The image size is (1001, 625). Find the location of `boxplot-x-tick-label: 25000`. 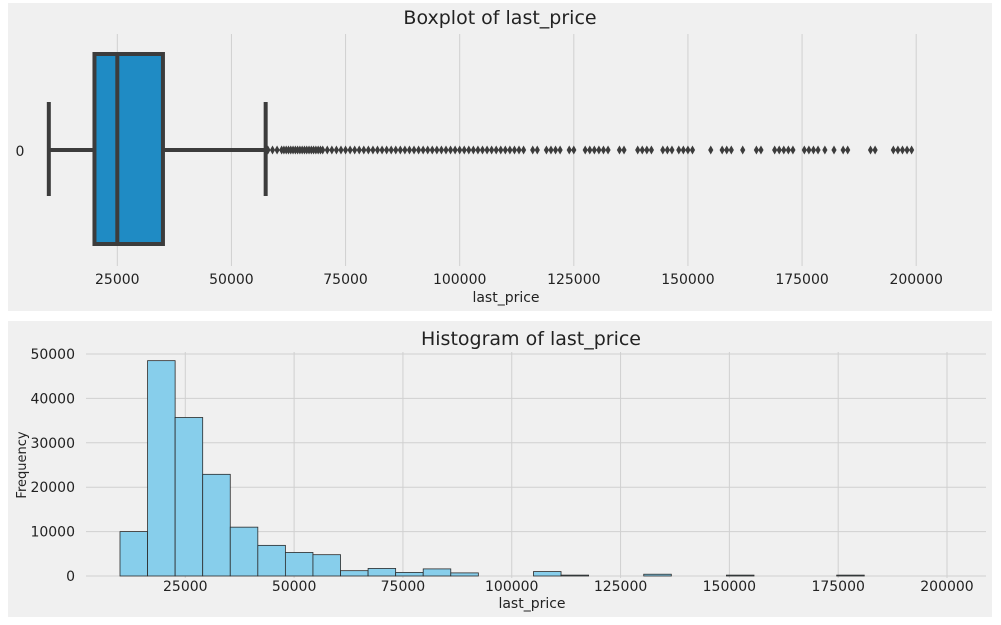

boxplot-x-tick-label: 25000 is located at coordinates (117, 280).